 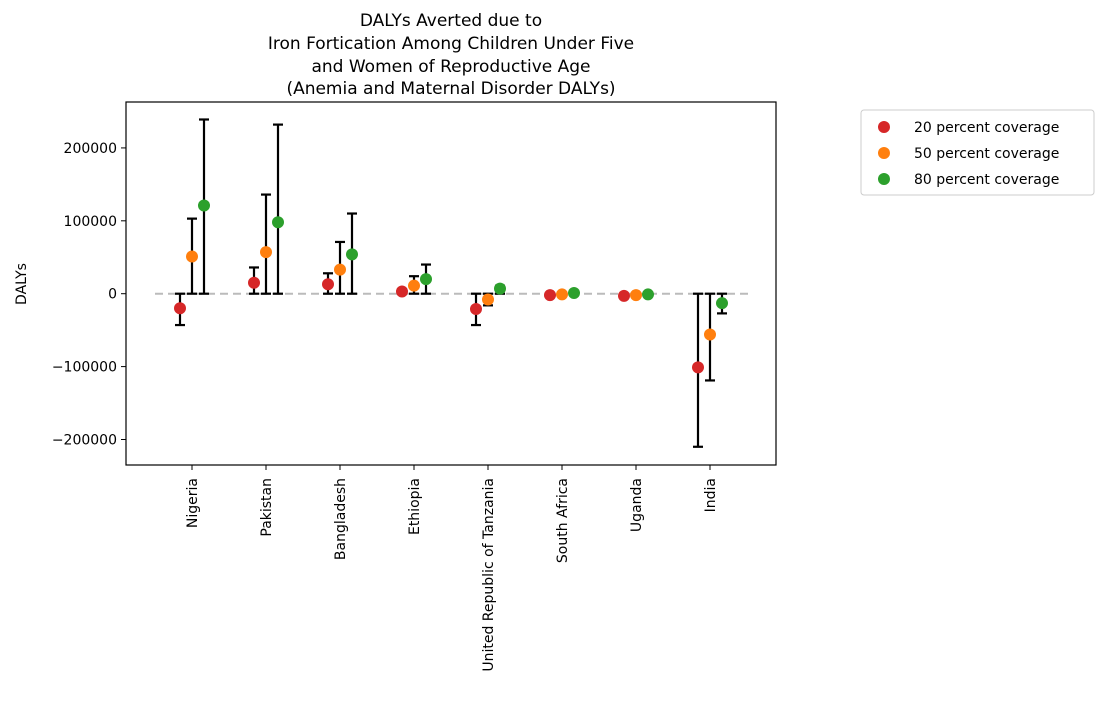 I want to click on legend-item: 80 percent coverage, so click(x=968, y=180).